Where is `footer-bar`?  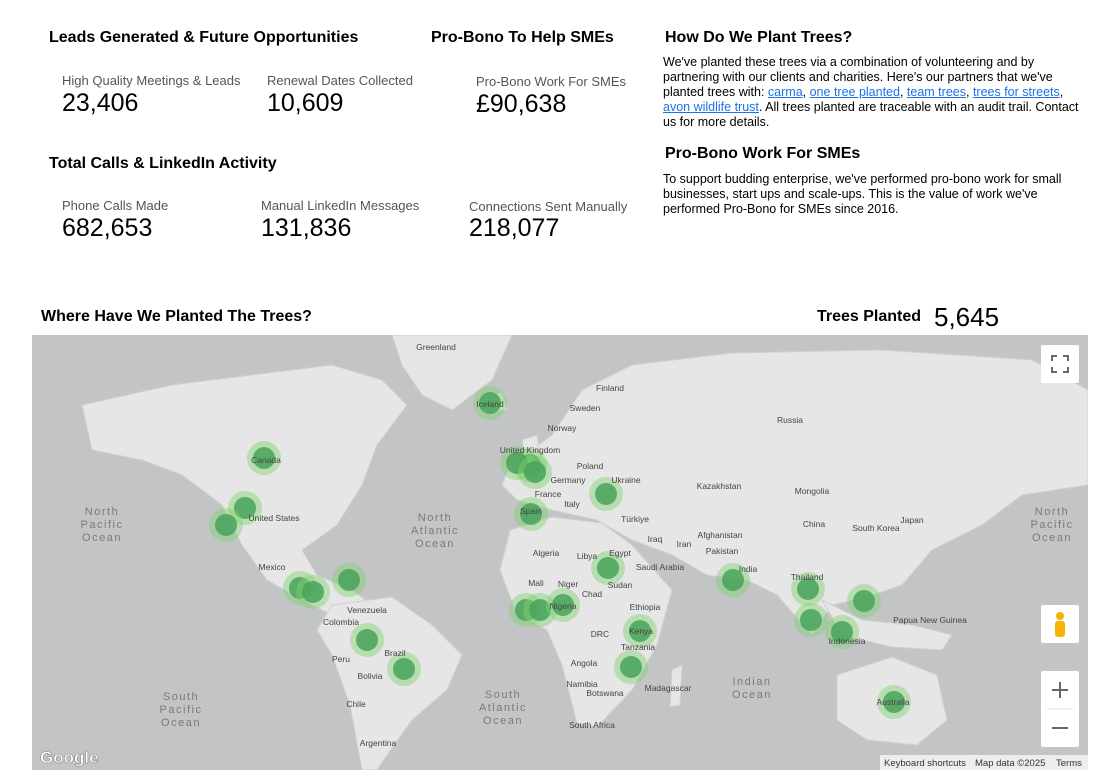 footer-bar is located at coordinates (984, 762).